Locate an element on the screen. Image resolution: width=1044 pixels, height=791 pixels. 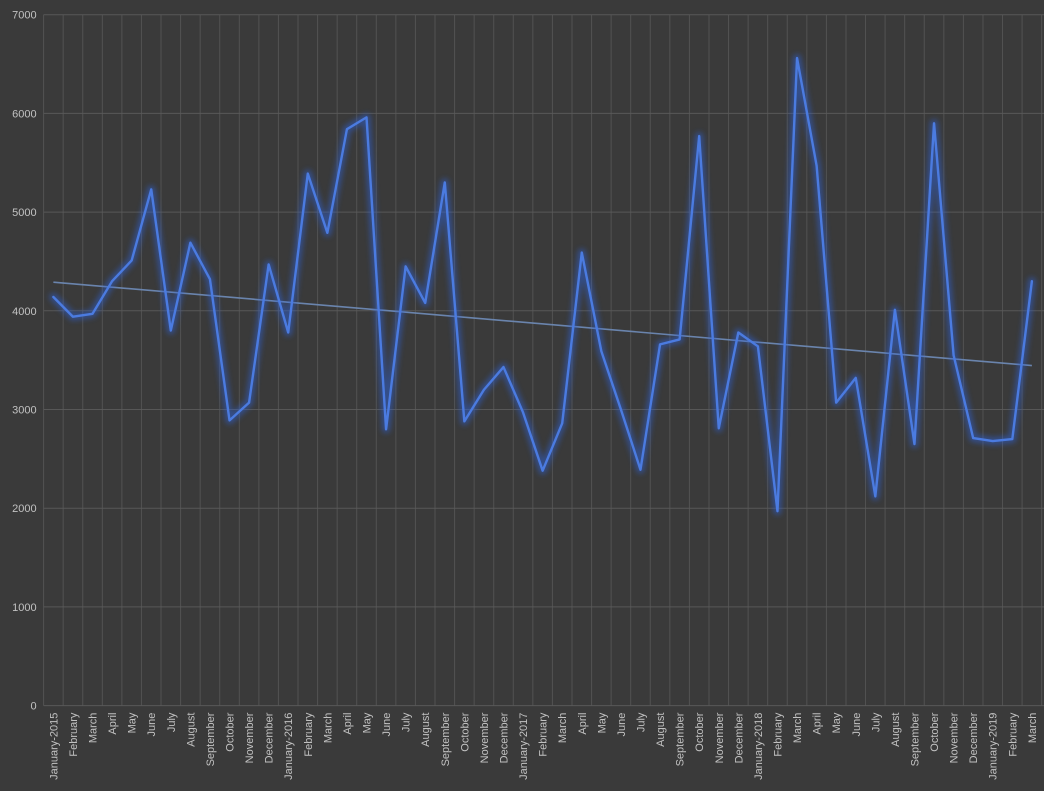
y-axis-label: 2000 is located at coordinates (24, 509).